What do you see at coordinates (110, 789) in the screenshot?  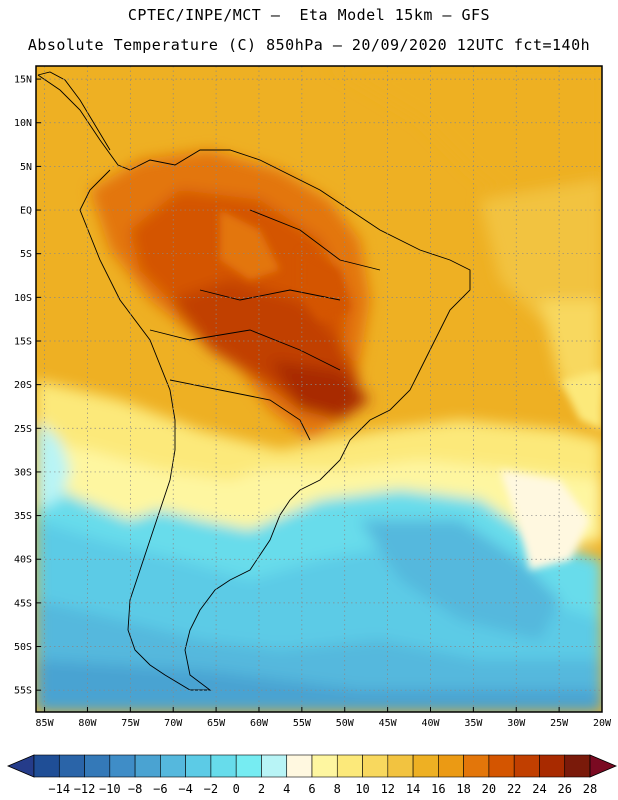 I see `colorbar-label: −10` at bounding box center [110, 789].